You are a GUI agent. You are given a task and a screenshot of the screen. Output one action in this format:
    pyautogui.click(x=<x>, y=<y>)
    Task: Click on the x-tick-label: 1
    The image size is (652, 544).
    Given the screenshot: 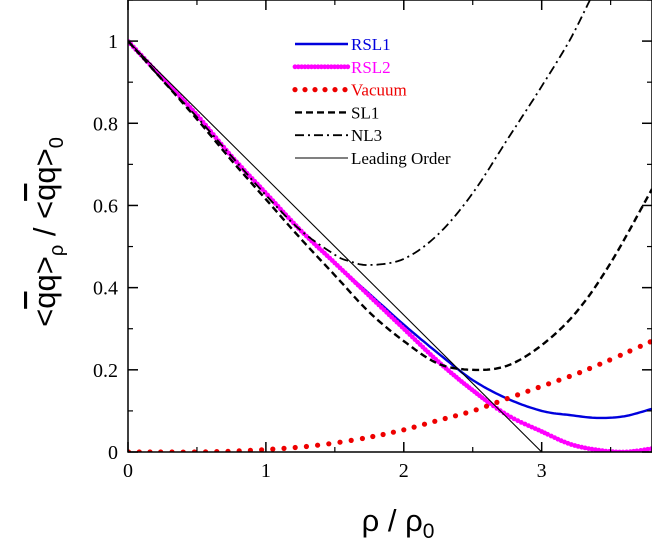 What is the action you would take?
    pyautogui.click(x=266, y=471)
    